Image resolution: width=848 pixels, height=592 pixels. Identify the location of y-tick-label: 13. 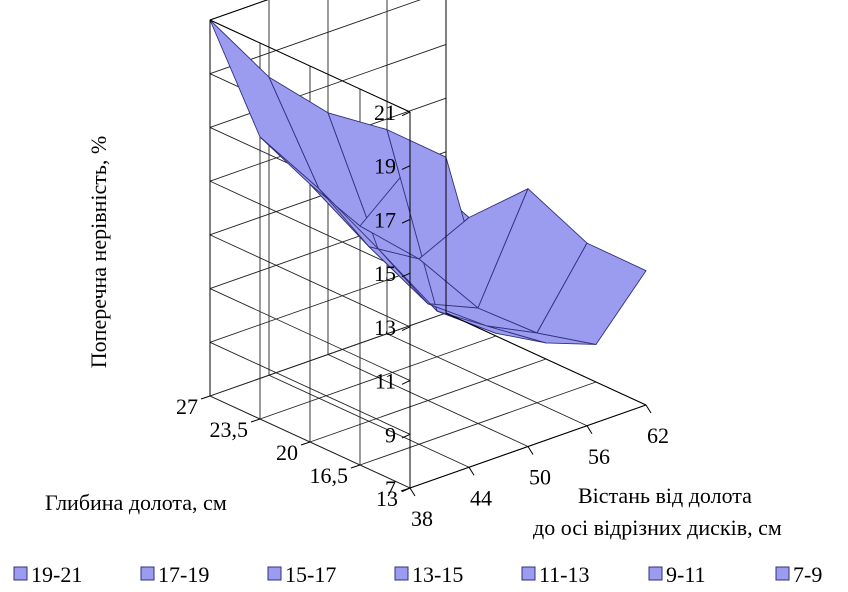
(387, 498).